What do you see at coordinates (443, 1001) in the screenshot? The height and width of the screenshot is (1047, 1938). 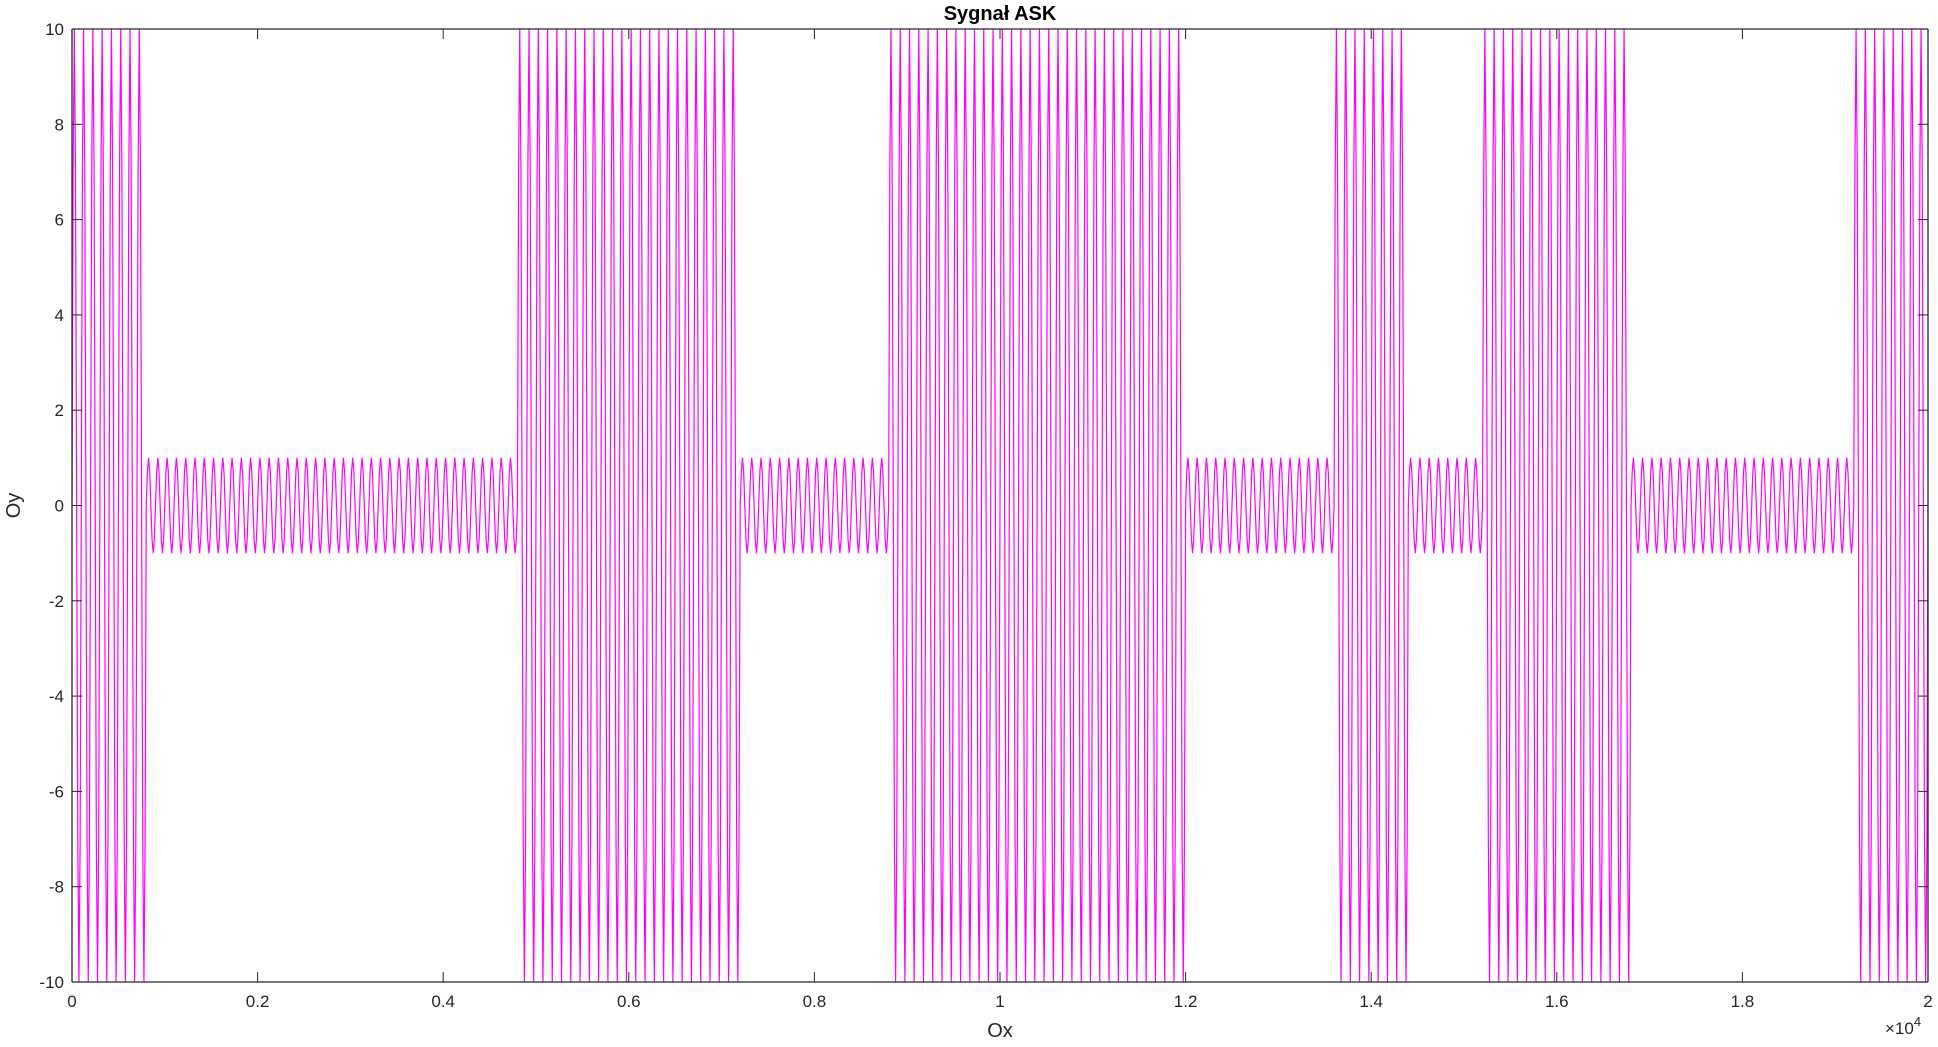 I see `x-tick-label: 0.4` at bounding box center [443, 1001].